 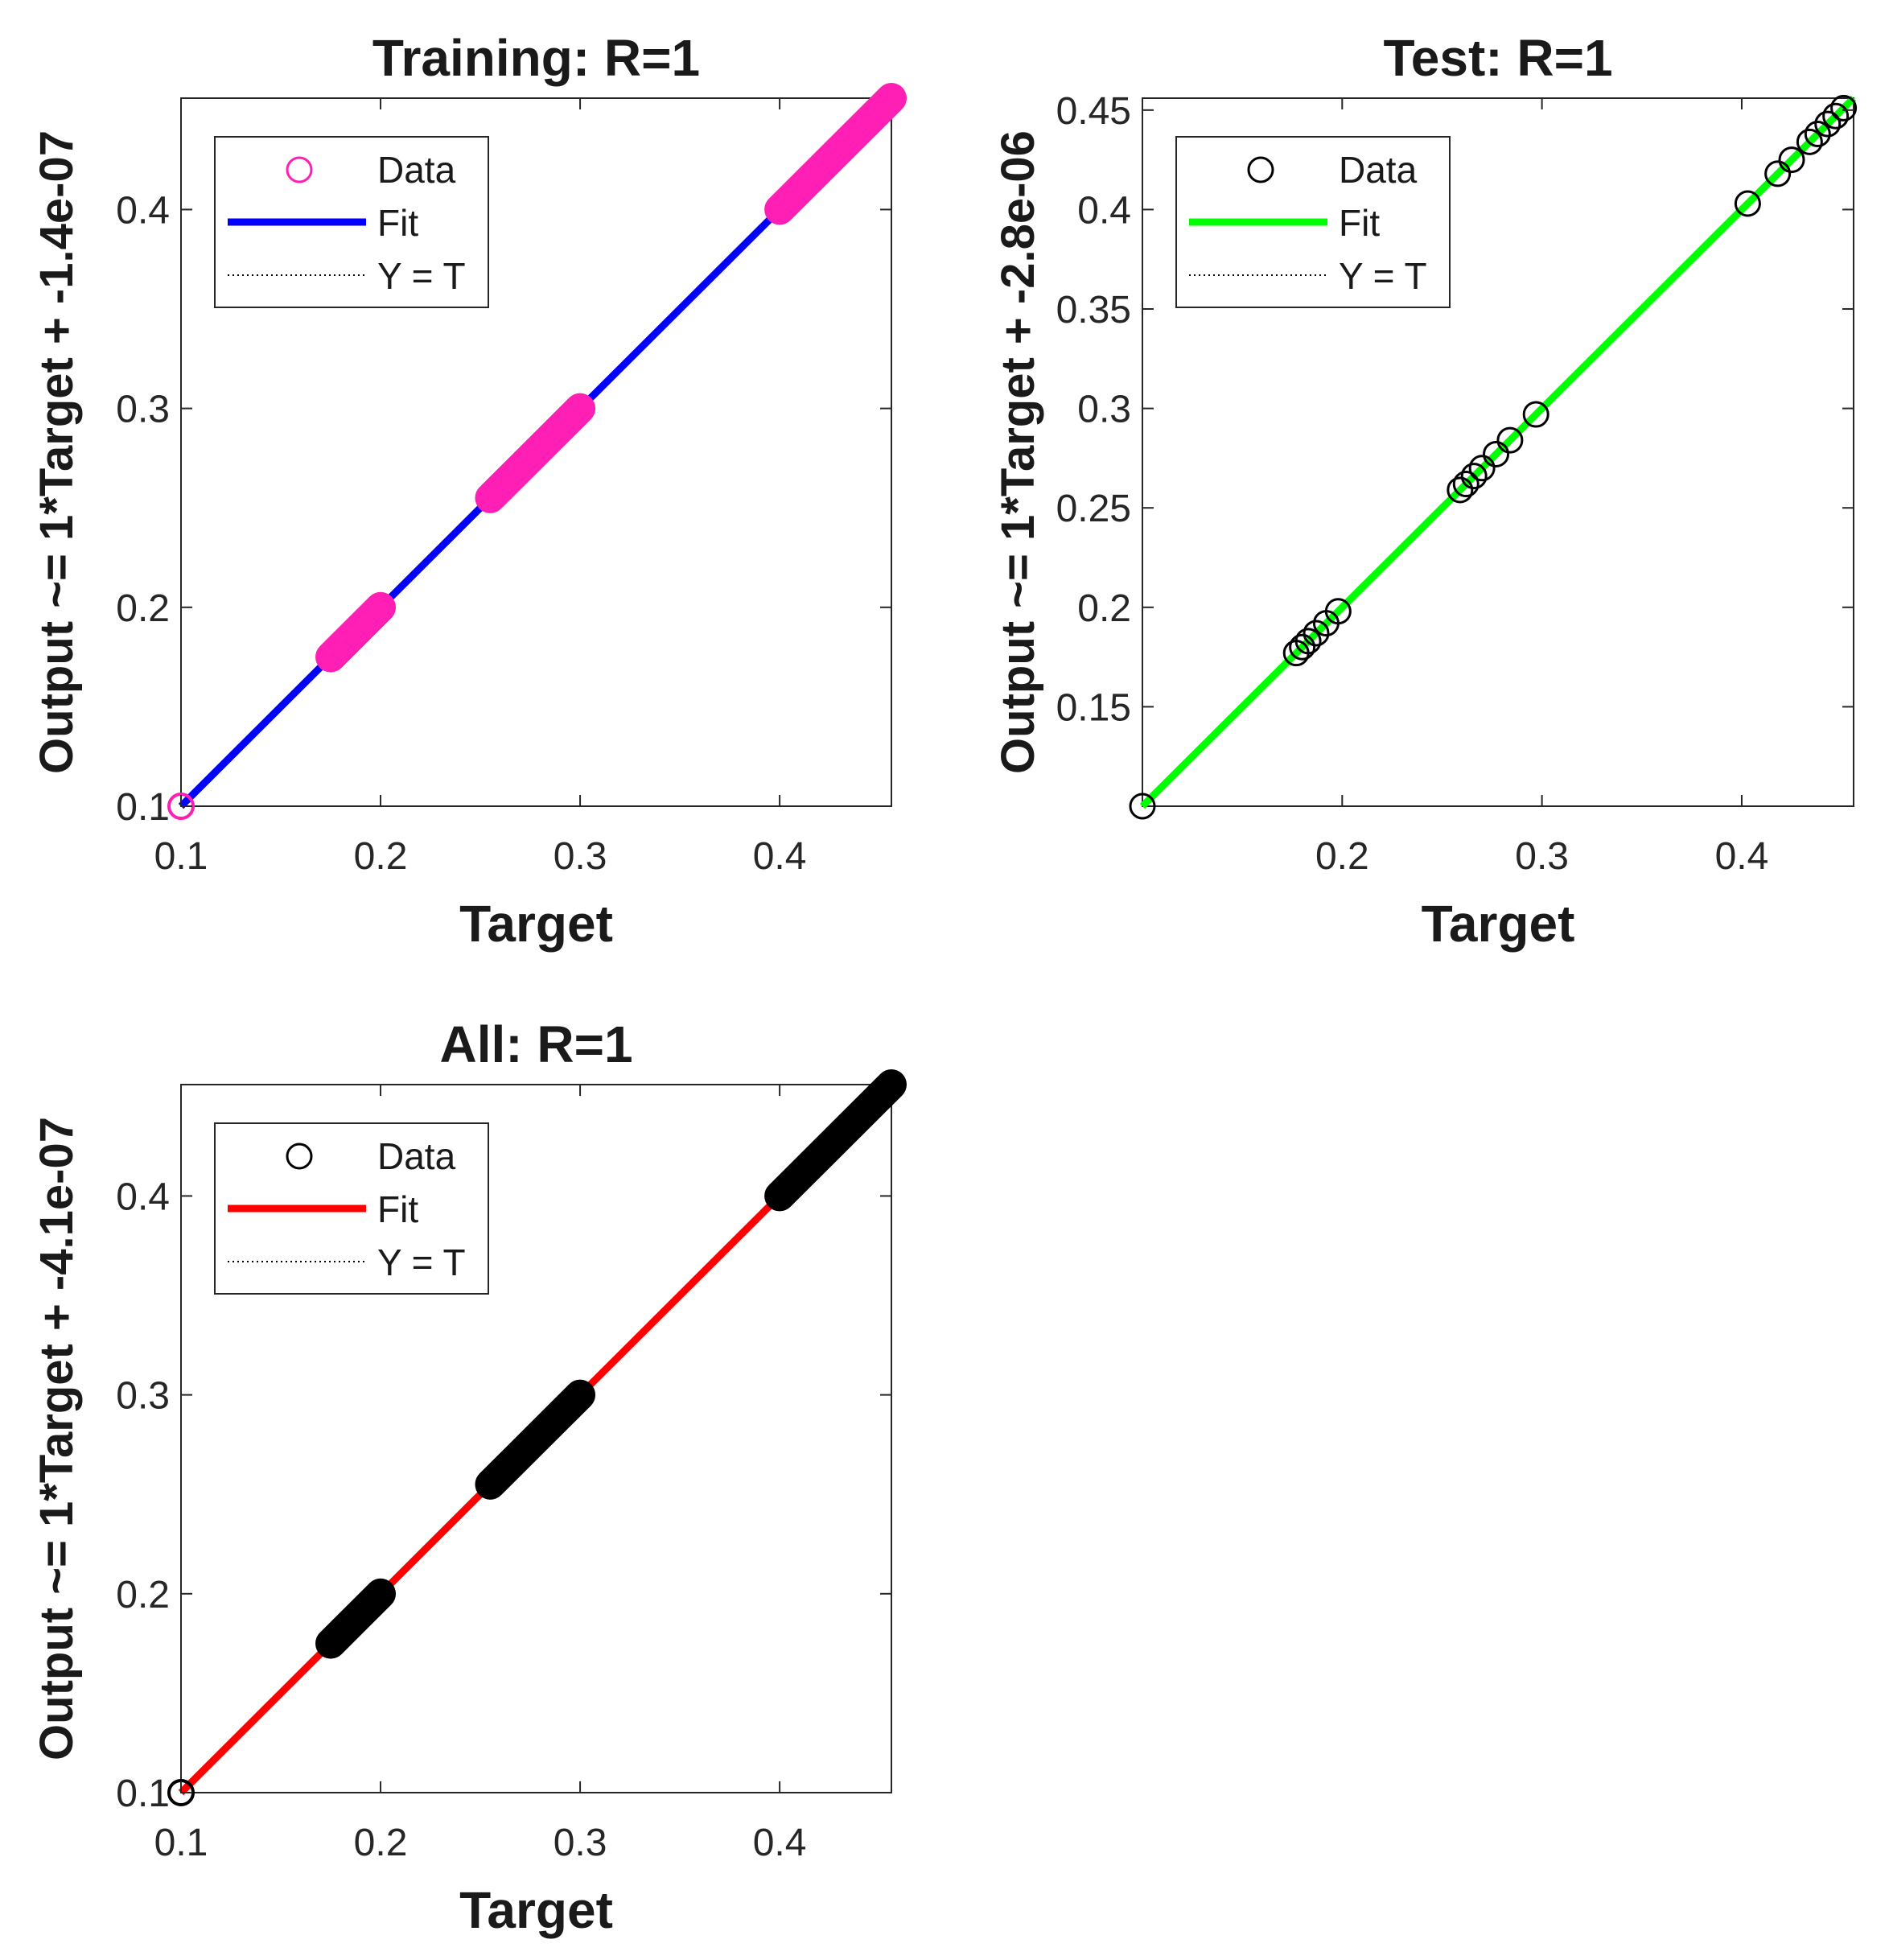 I want to click on y-tick-label: 0.15, so click(x=1093, y=707).